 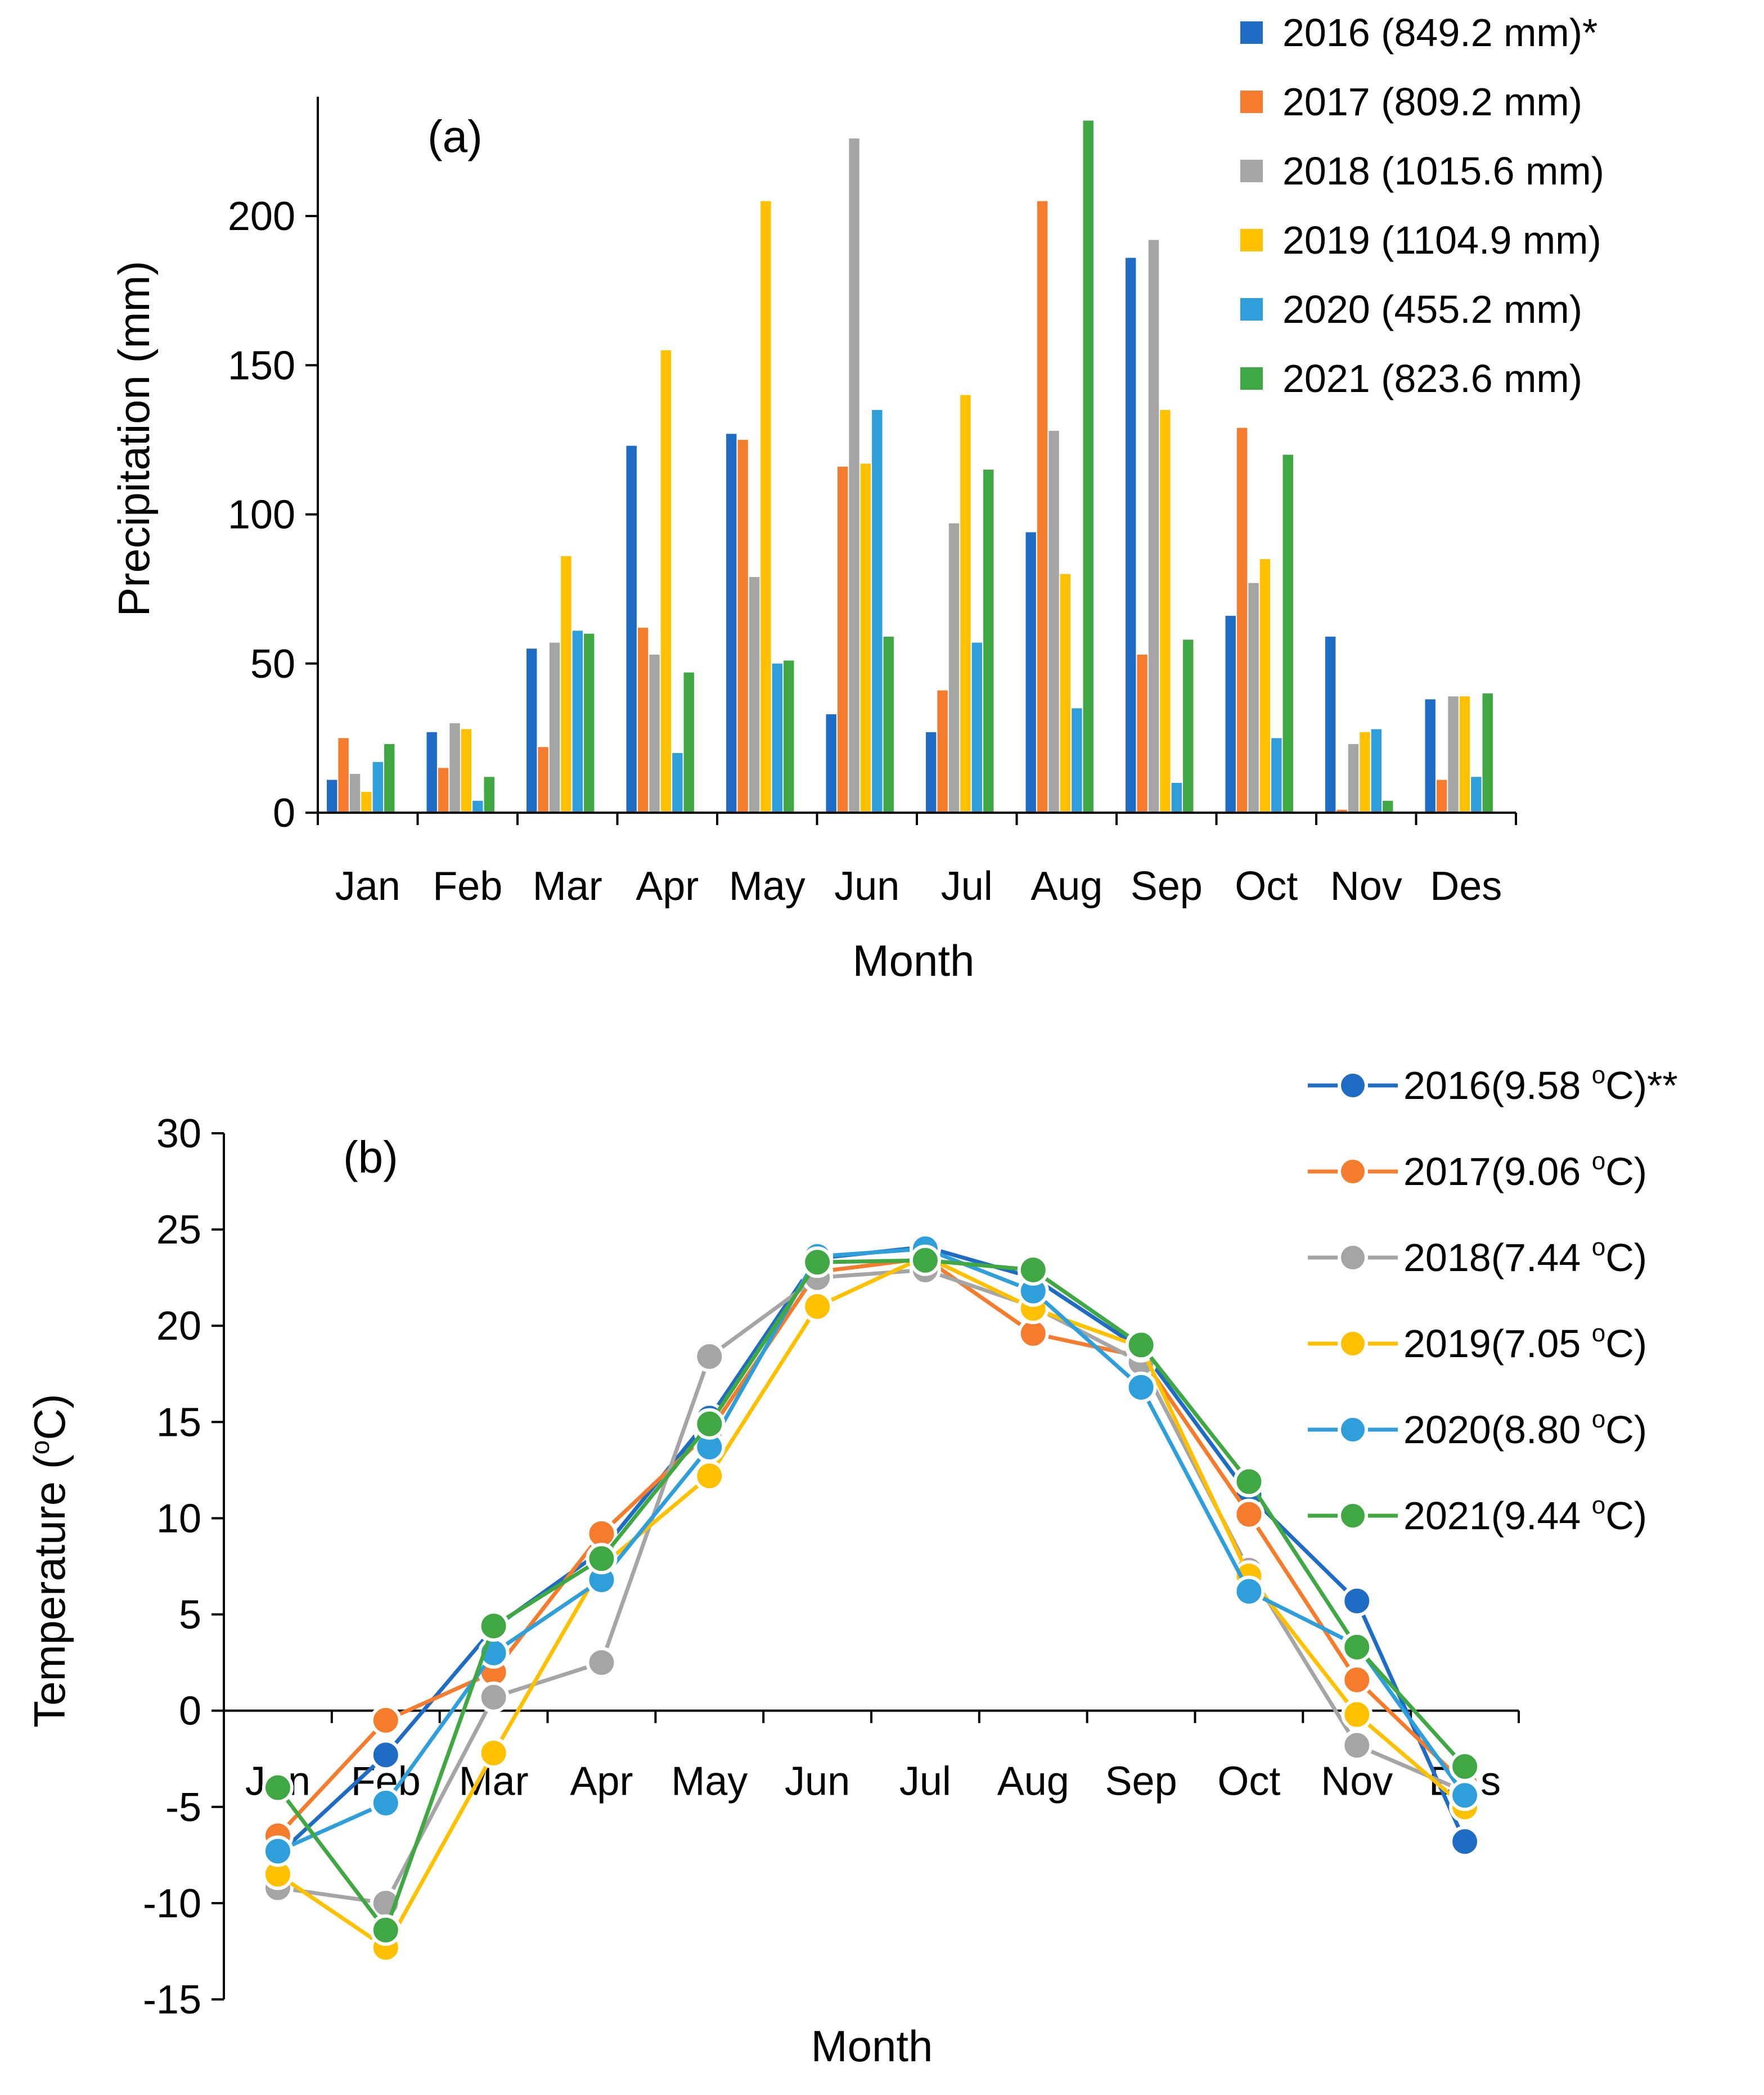 I want to click on legend-label-main: 2019(7.05, so click(x=1497, y=1344).